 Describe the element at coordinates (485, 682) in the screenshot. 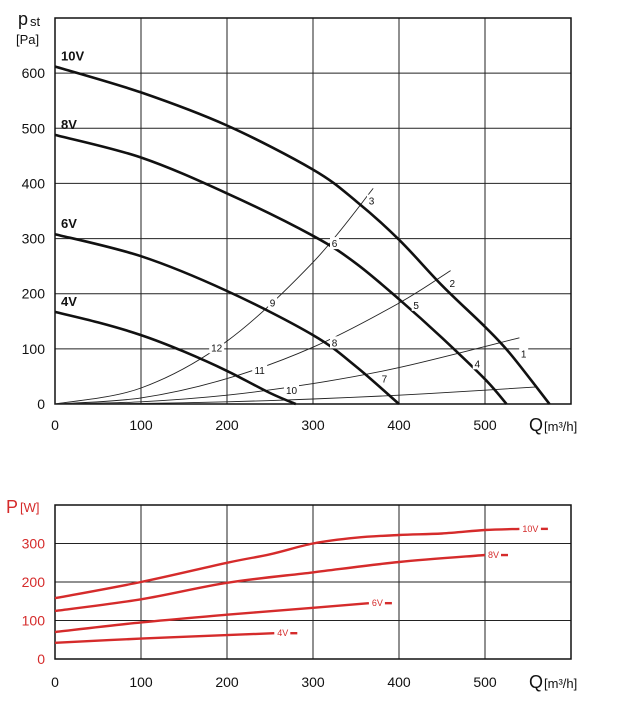

I see `bottom-x-tick-label: 500` at that location.